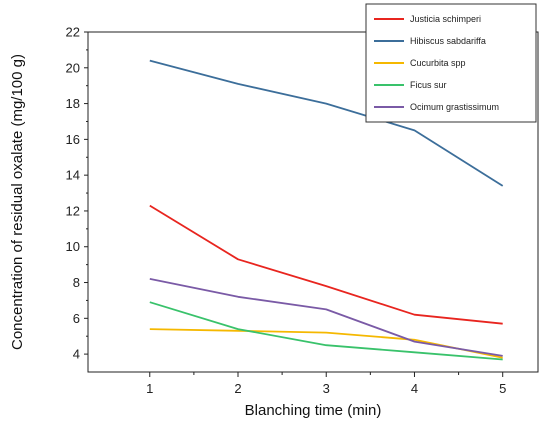  I want to click on y-tick-label: 20, so click(73, 67).